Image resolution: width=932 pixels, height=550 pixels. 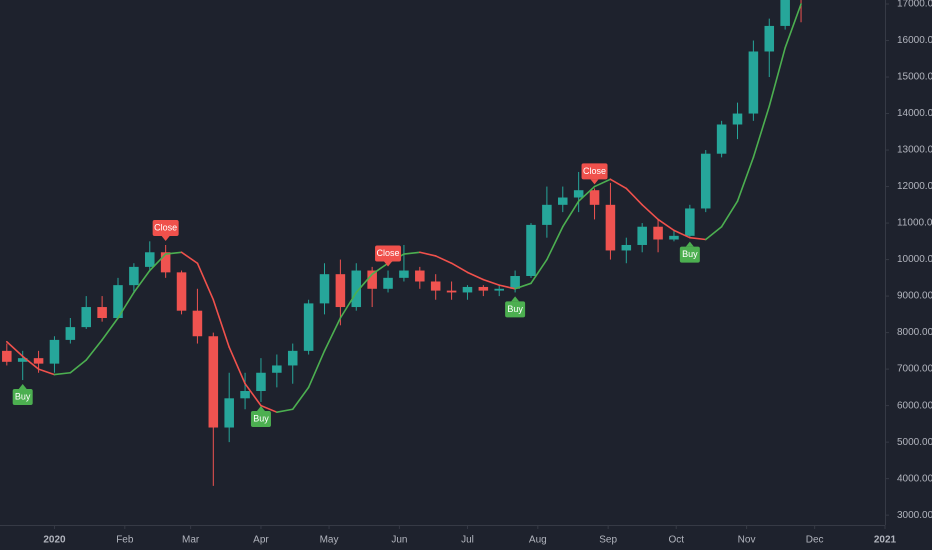 What do you see at coordinates (885, 540) in the screenshot?
I see `x-tick-label: 2021` at bounding box center [885, 540].